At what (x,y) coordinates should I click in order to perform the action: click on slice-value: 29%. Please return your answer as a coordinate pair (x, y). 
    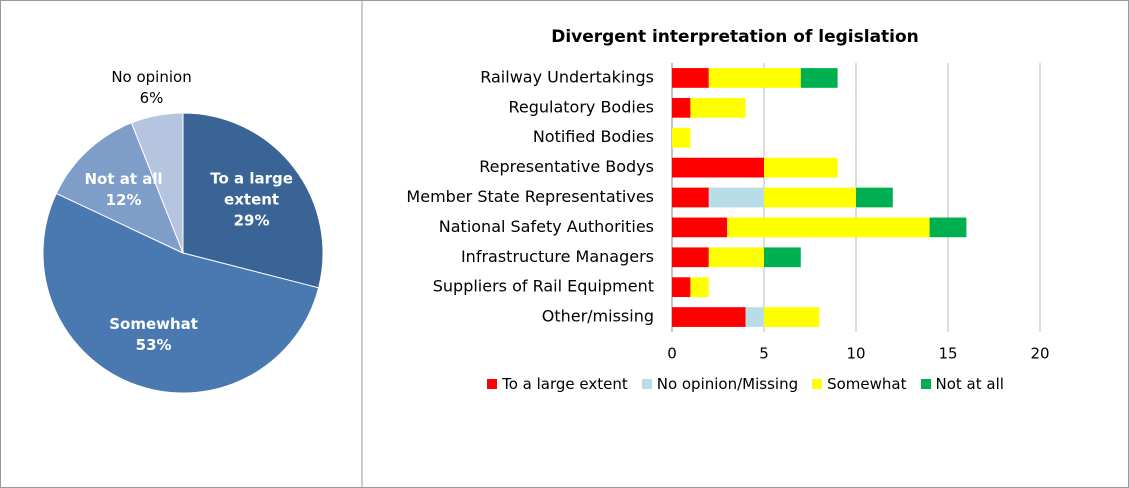
    Looking at the image, I should click on (251, 220).